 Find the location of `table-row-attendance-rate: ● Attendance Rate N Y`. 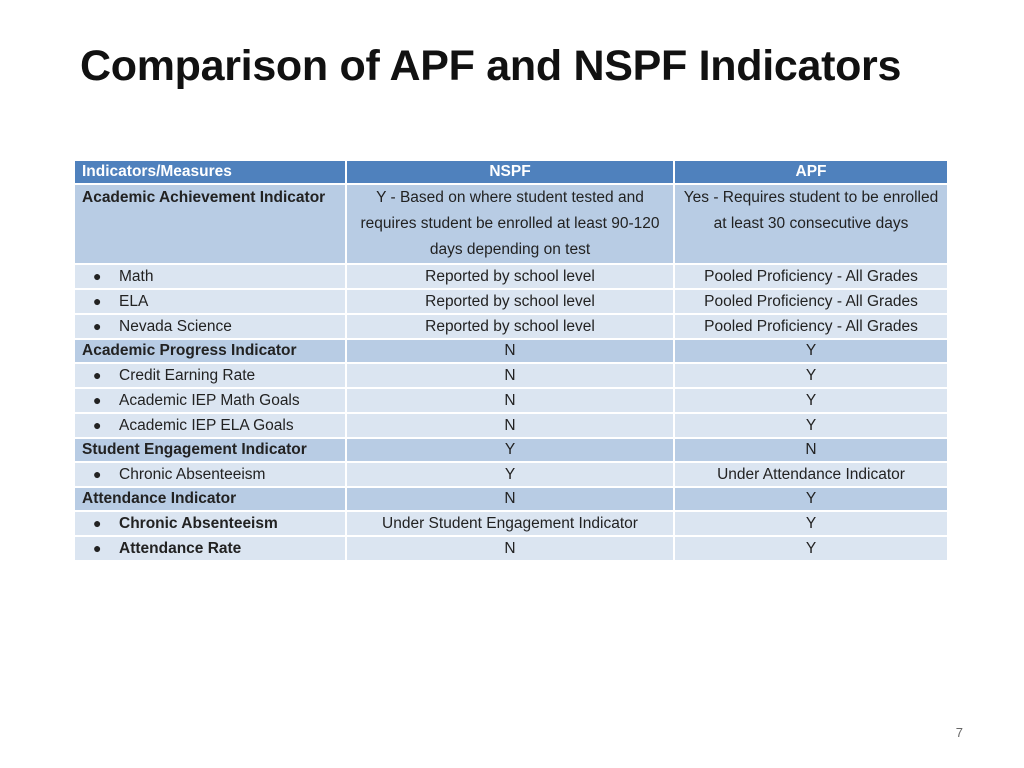

table-row-attendance-rate: ● Attendance Rate N Y is located at coordinates (511, 548).